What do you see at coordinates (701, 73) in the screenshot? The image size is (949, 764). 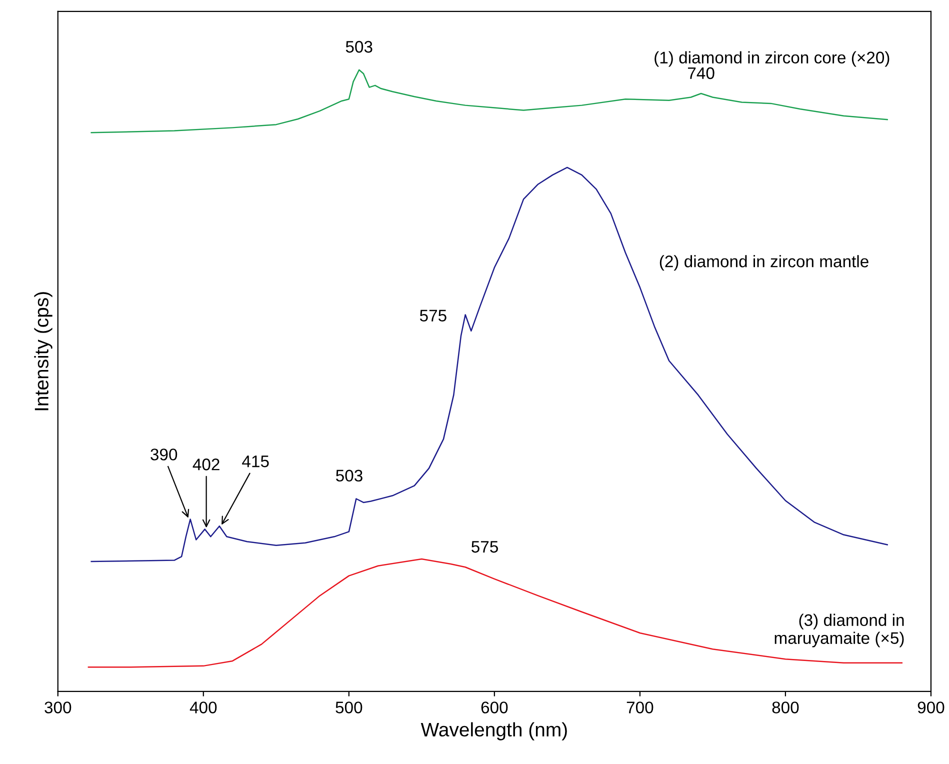 I see `annotation: 740` at bounding box center [701, 73].